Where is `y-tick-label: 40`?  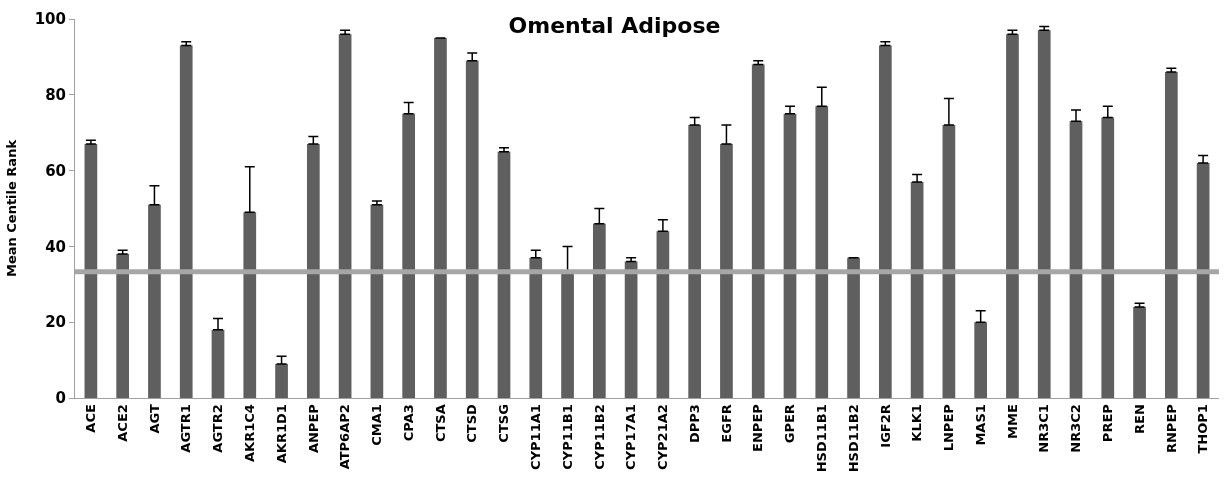 y-tick-label: 40 is located at coordinates (55, 246).